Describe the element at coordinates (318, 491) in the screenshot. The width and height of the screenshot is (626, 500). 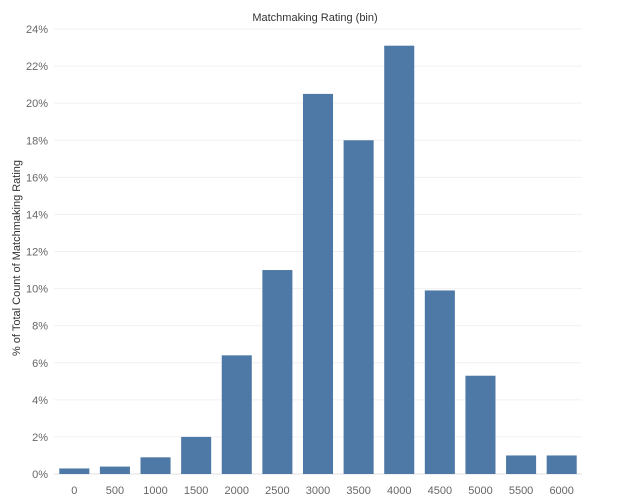
I see `x-tick-label: 3000` at that location.